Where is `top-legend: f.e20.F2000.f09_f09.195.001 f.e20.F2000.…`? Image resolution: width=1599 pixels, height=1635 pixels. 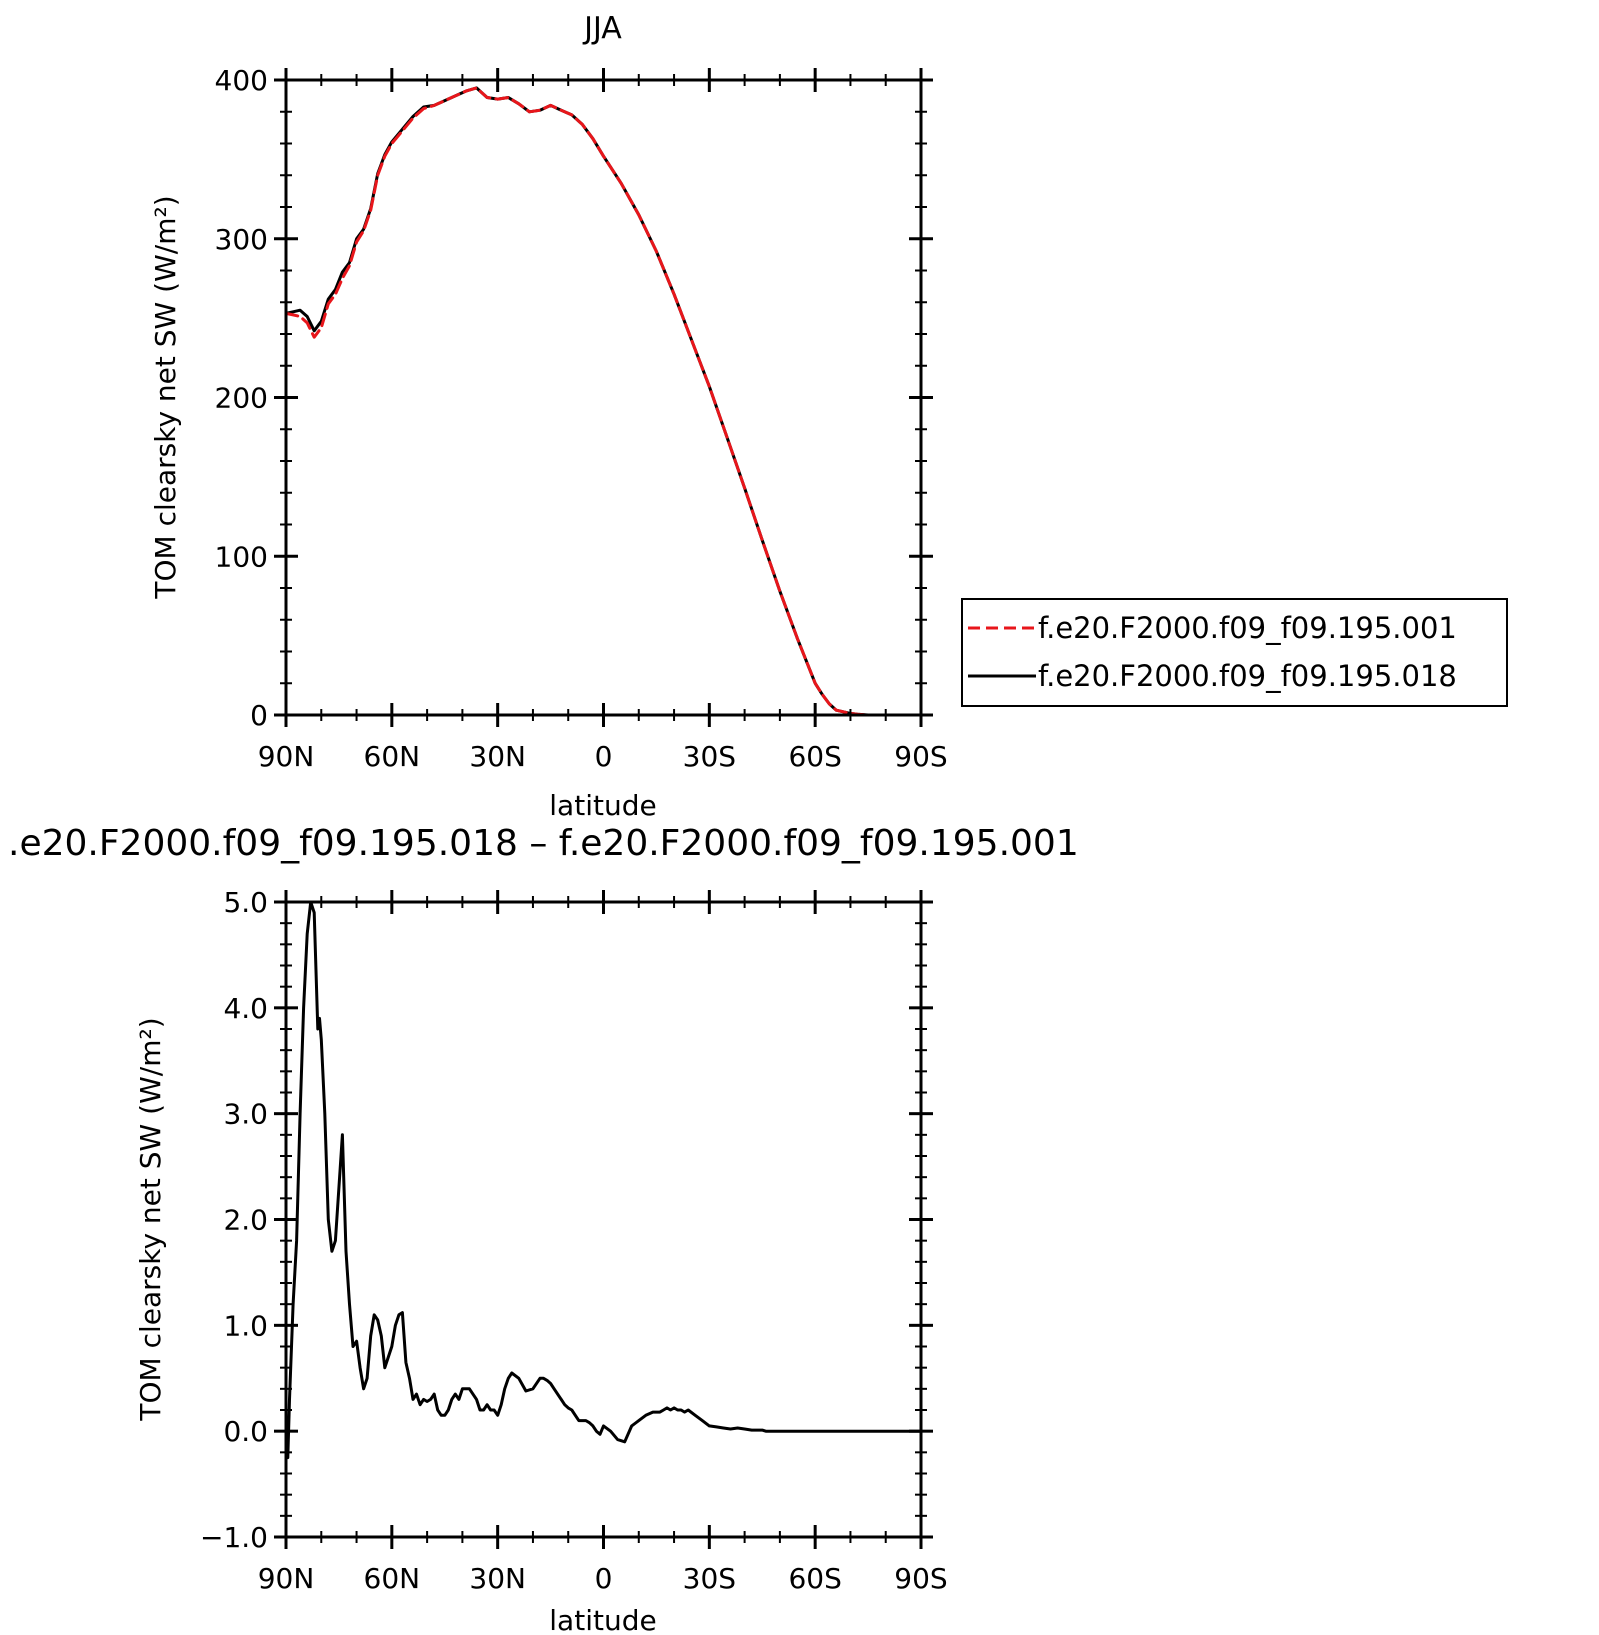
top-legend: f.e20.F2000.f09_f09.195.001 f.e20.F2000.… is located at coordinates (1234, 652).